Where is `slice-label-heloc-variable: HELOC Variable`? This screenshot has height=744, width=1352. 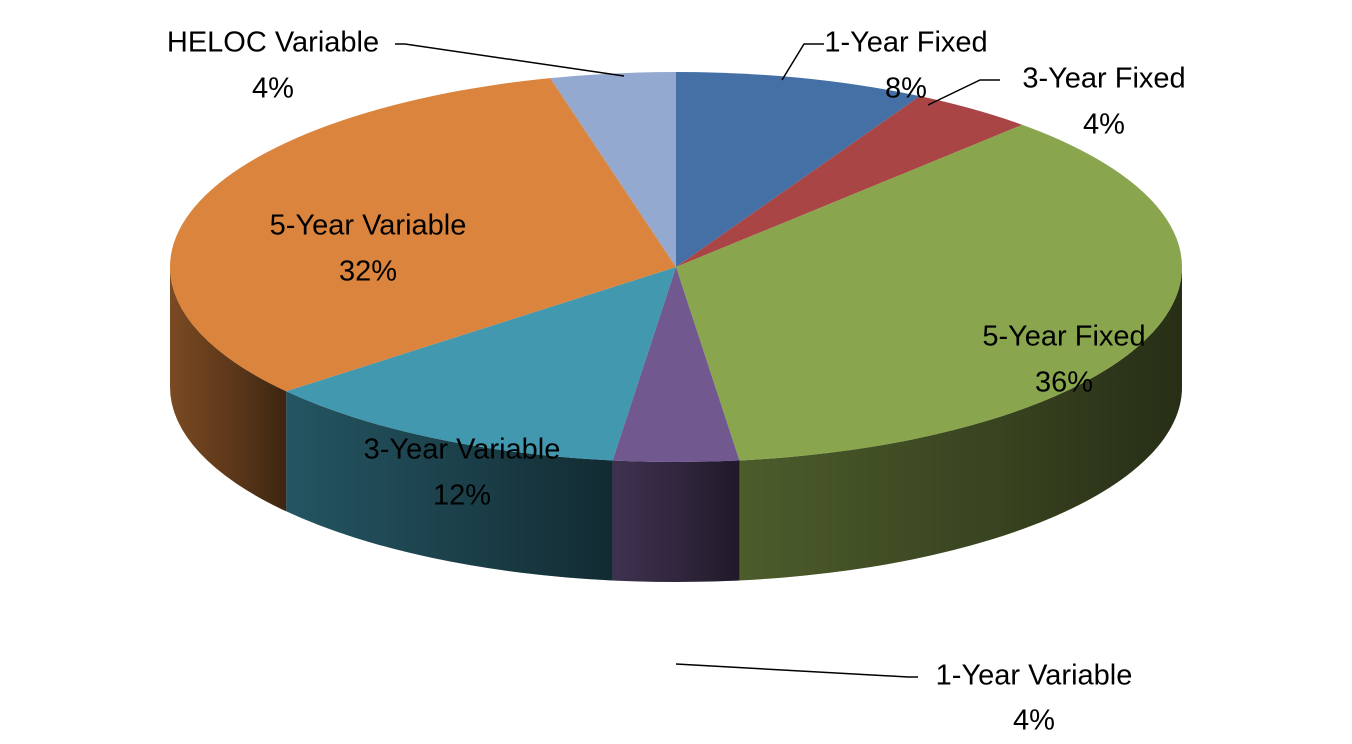
slice-label-heloc-variable: HELOC Variable is located at coordinates (273, 43).